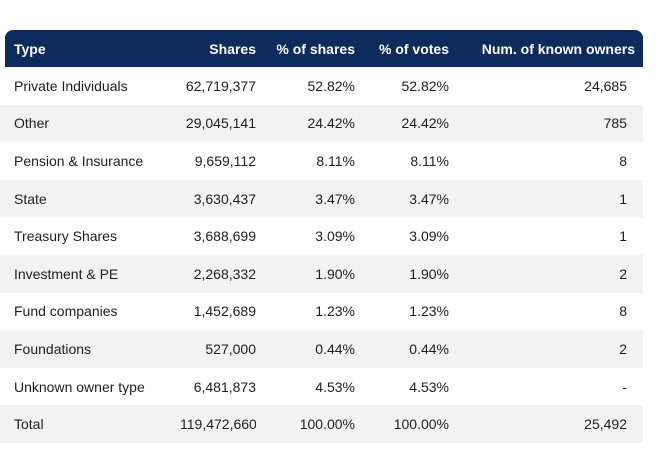 Image resolution: width=668 pixels, height=474 pixels. What do you see at coordinates (30, 198) in the screenshot?
I see `cell-type: State` at bounding box center [30, 198].